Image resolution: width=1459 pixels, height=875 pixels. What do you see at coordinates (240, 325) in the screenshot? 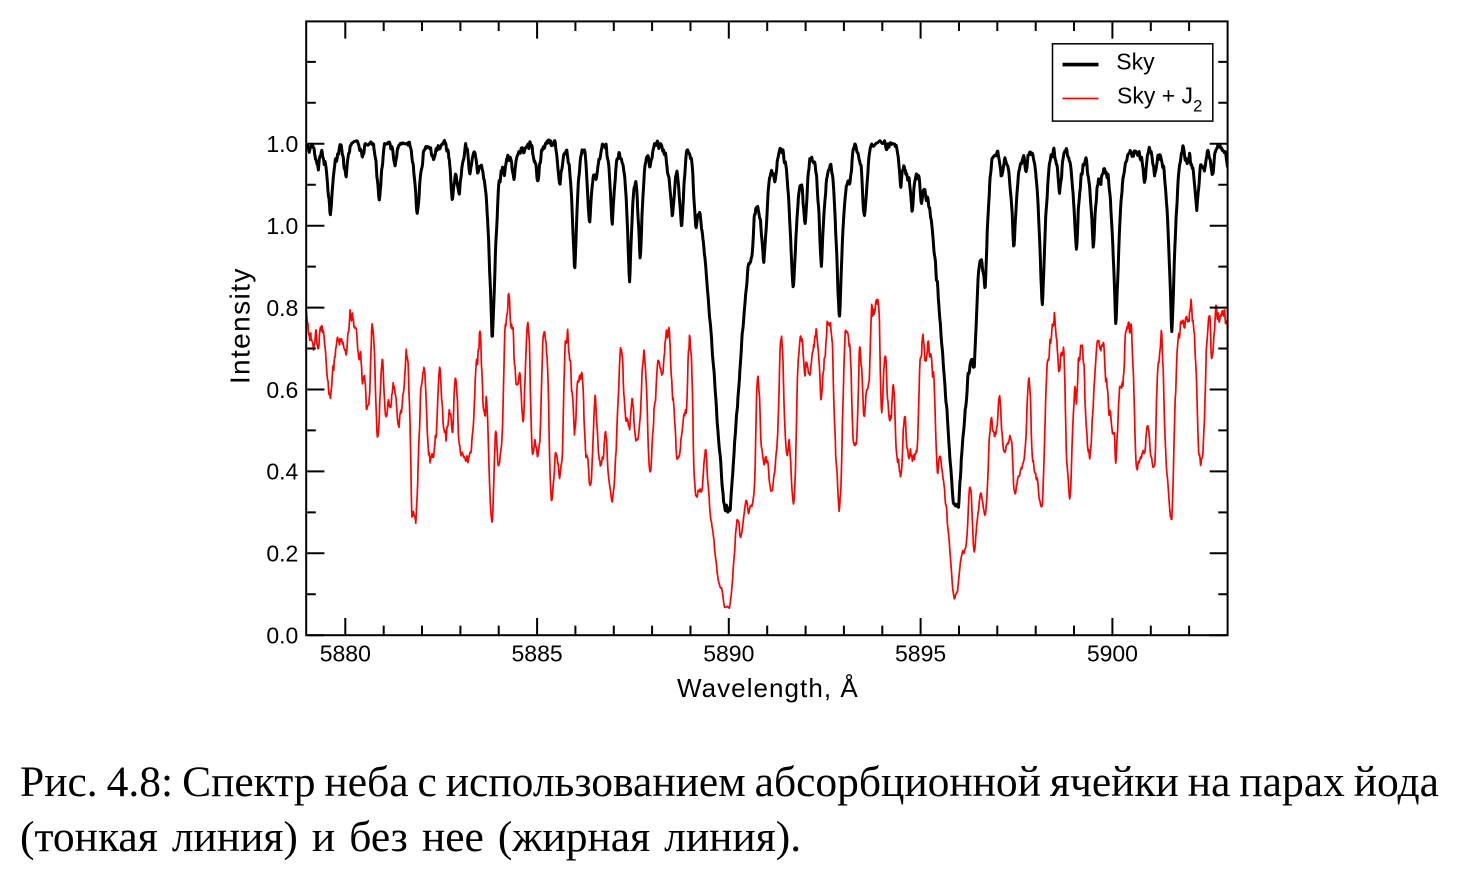
I see `svg-text: Intensity` at bounding box center [240, 325].